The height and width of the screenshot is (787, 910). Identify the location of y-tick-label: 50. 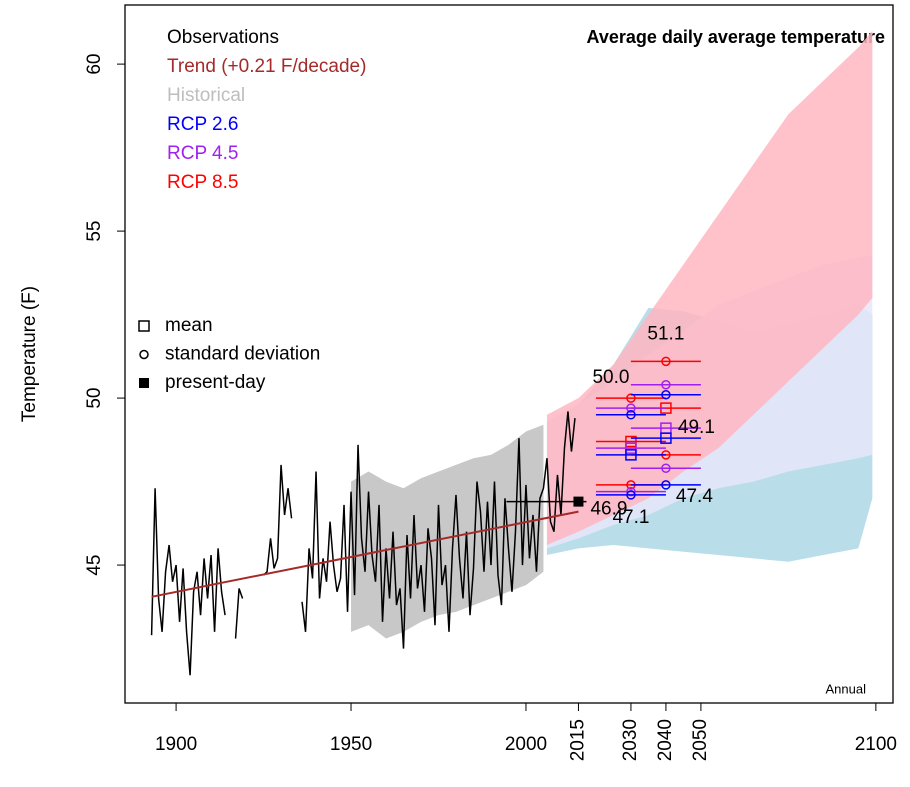
(94, 398).